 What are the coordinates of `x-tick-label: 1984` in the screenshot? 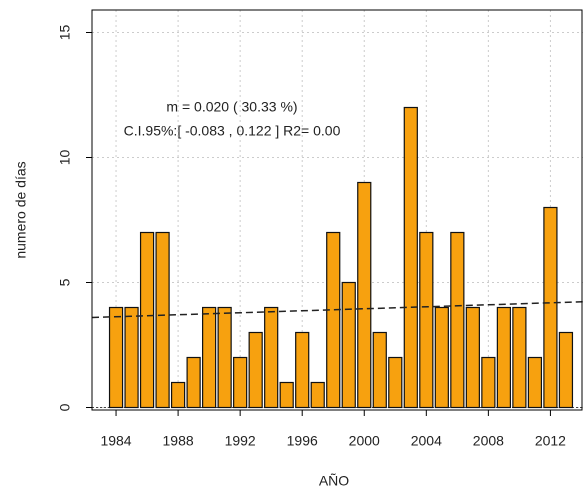 It's located at (115, 441).